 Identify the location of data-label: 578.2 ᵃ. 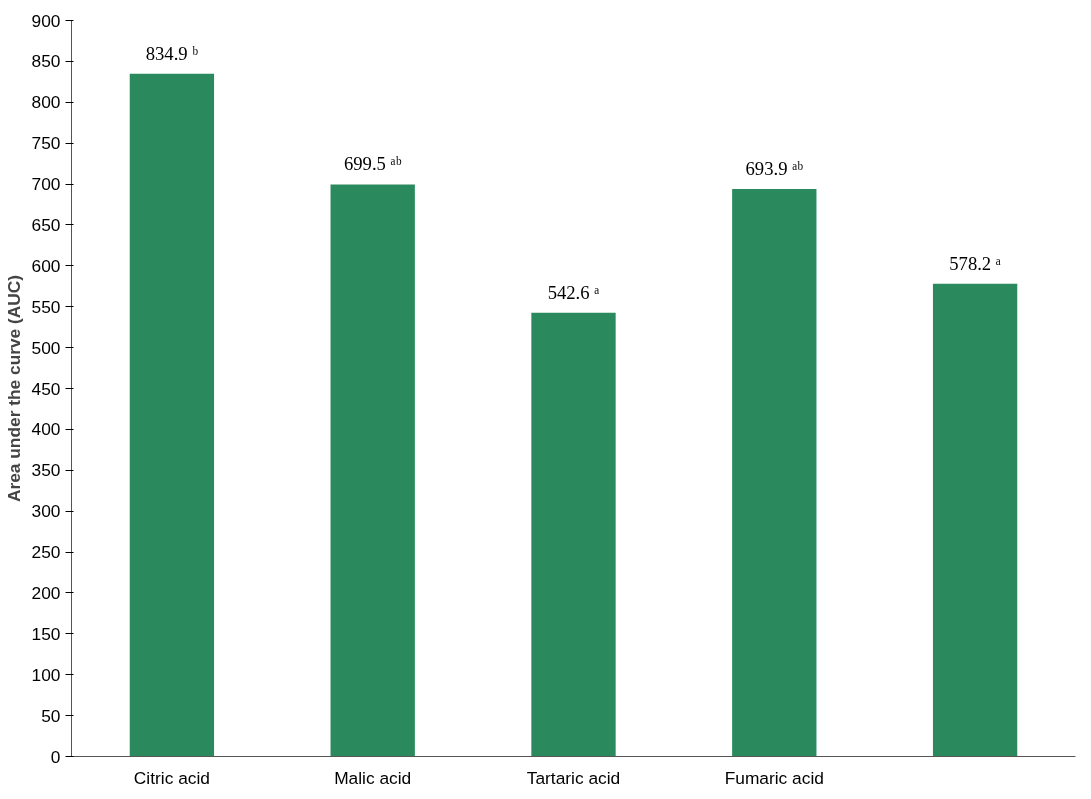
(975, 263).